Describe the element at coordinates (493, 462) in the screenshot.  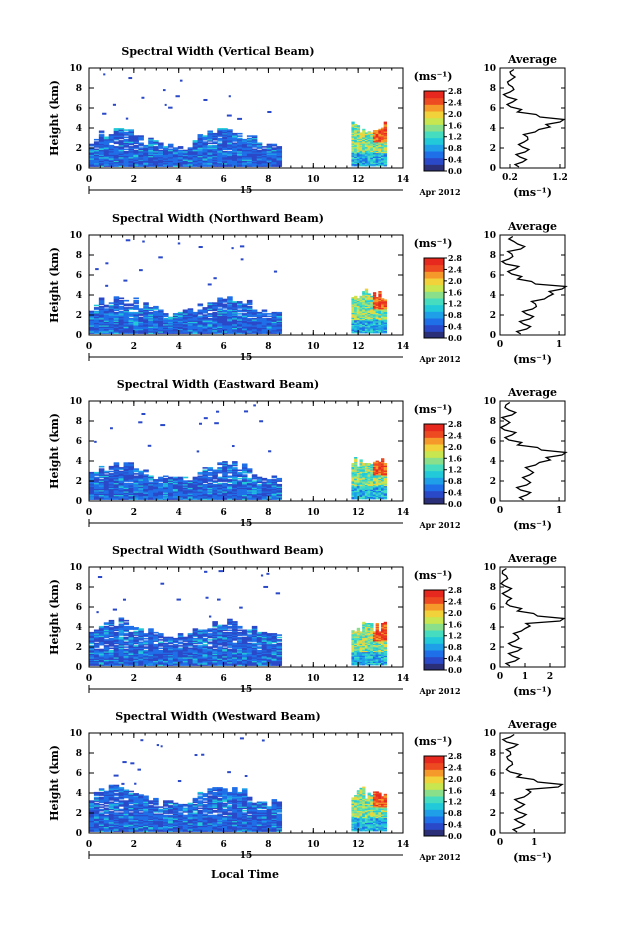
I see `average-y-tick-label: 4` at that location.